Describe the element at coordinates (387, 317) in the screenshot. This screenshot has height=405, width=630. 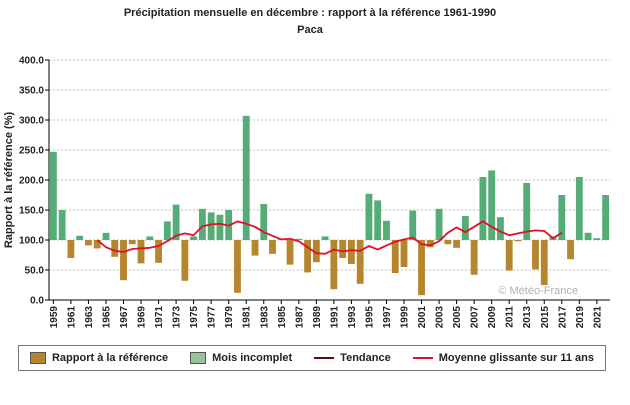
I see `x-tick-label: 1997` at that location.